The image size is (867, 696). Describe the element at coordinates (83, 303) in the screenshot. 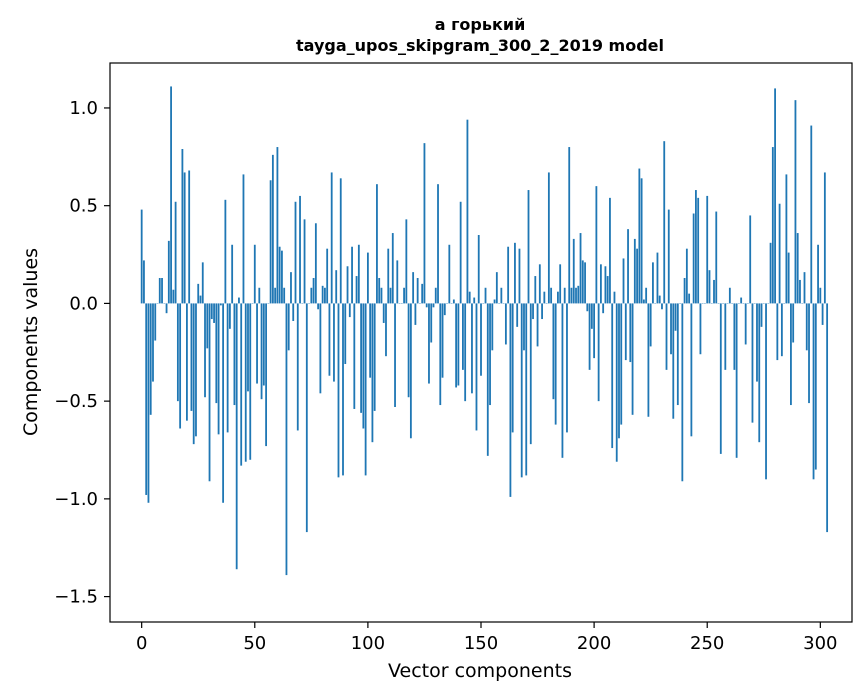

I see `y-tick-label: 0.0` at that location.